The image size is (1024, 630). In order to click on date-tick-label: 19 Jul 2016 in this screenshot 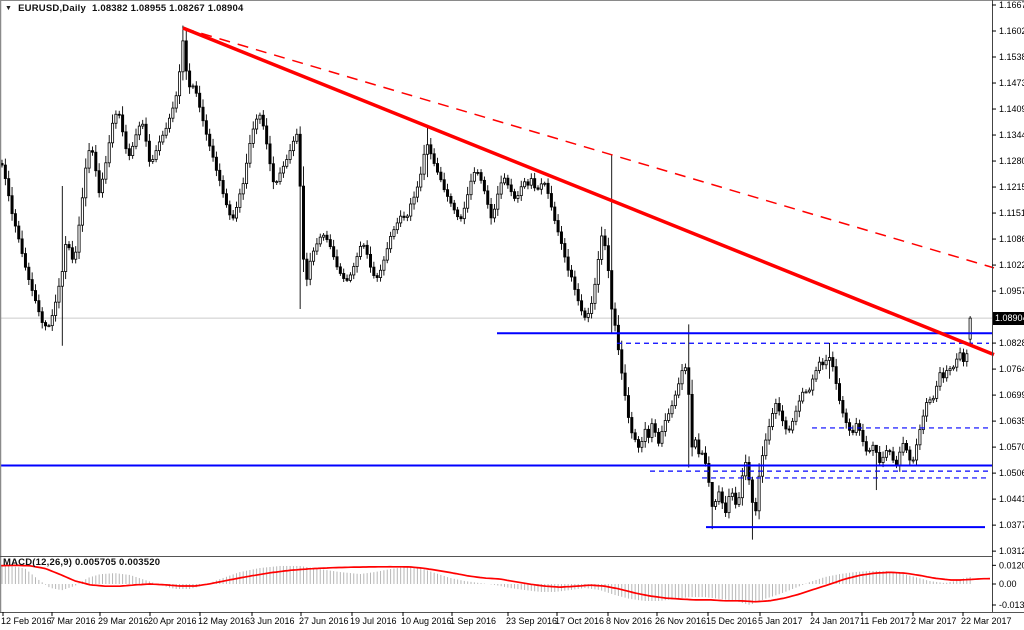, I will do `click(373, 621)`.